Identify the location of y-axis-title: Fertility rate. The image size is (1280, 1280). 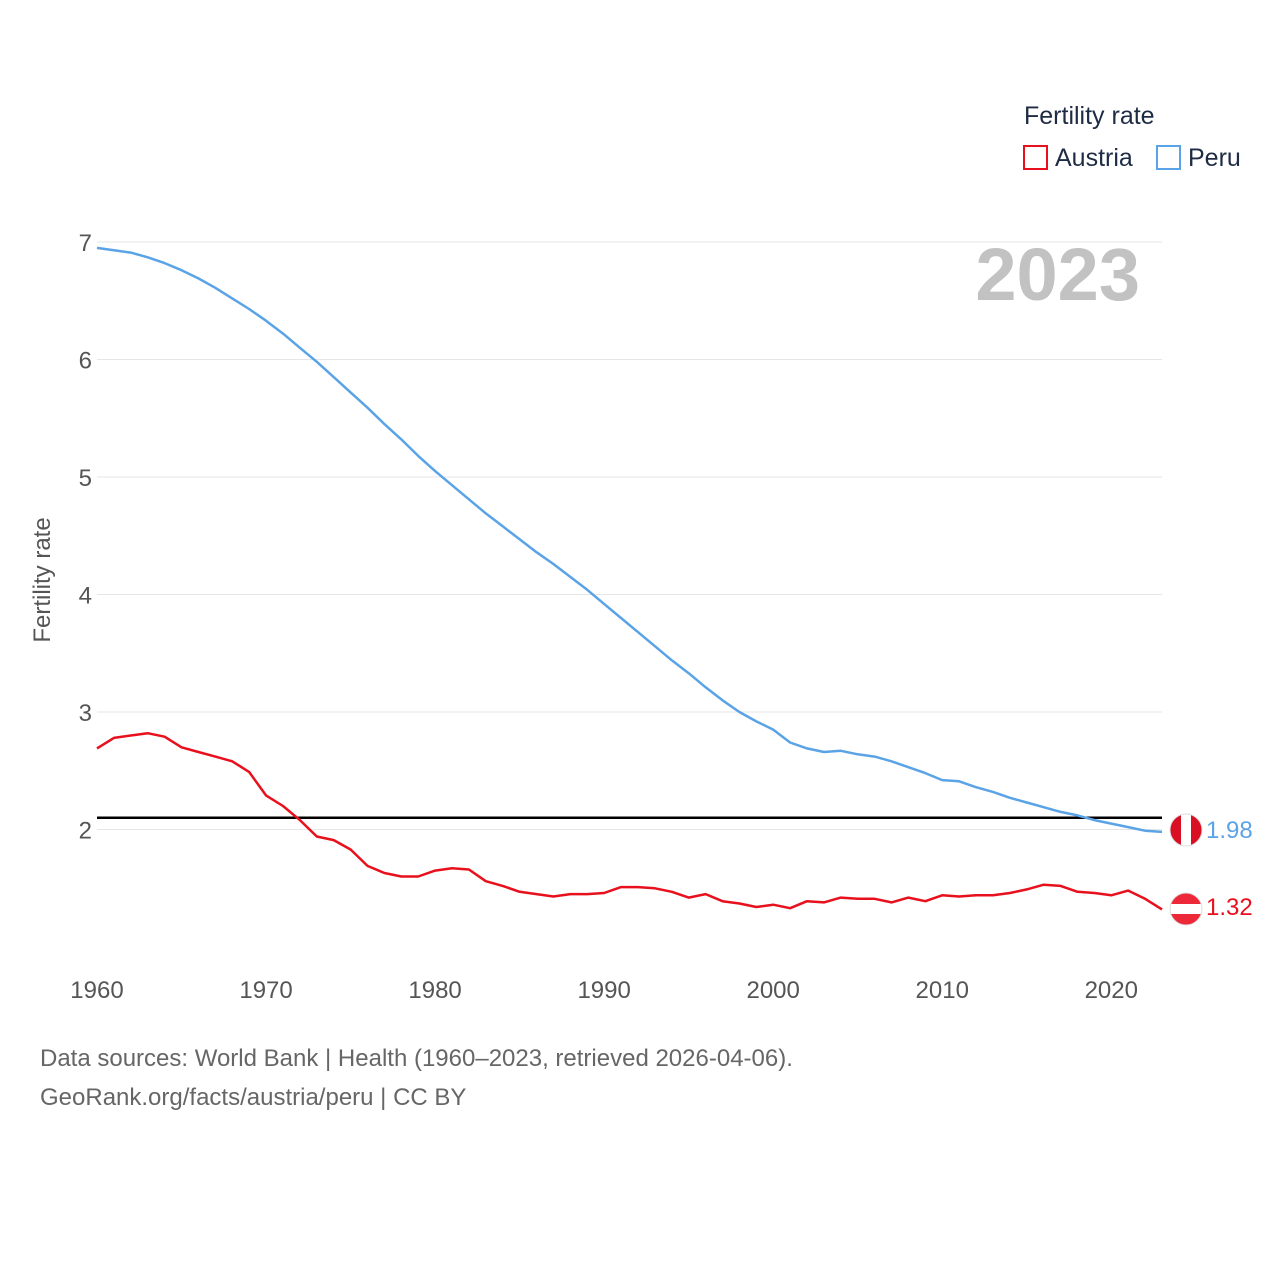
(42, 579).